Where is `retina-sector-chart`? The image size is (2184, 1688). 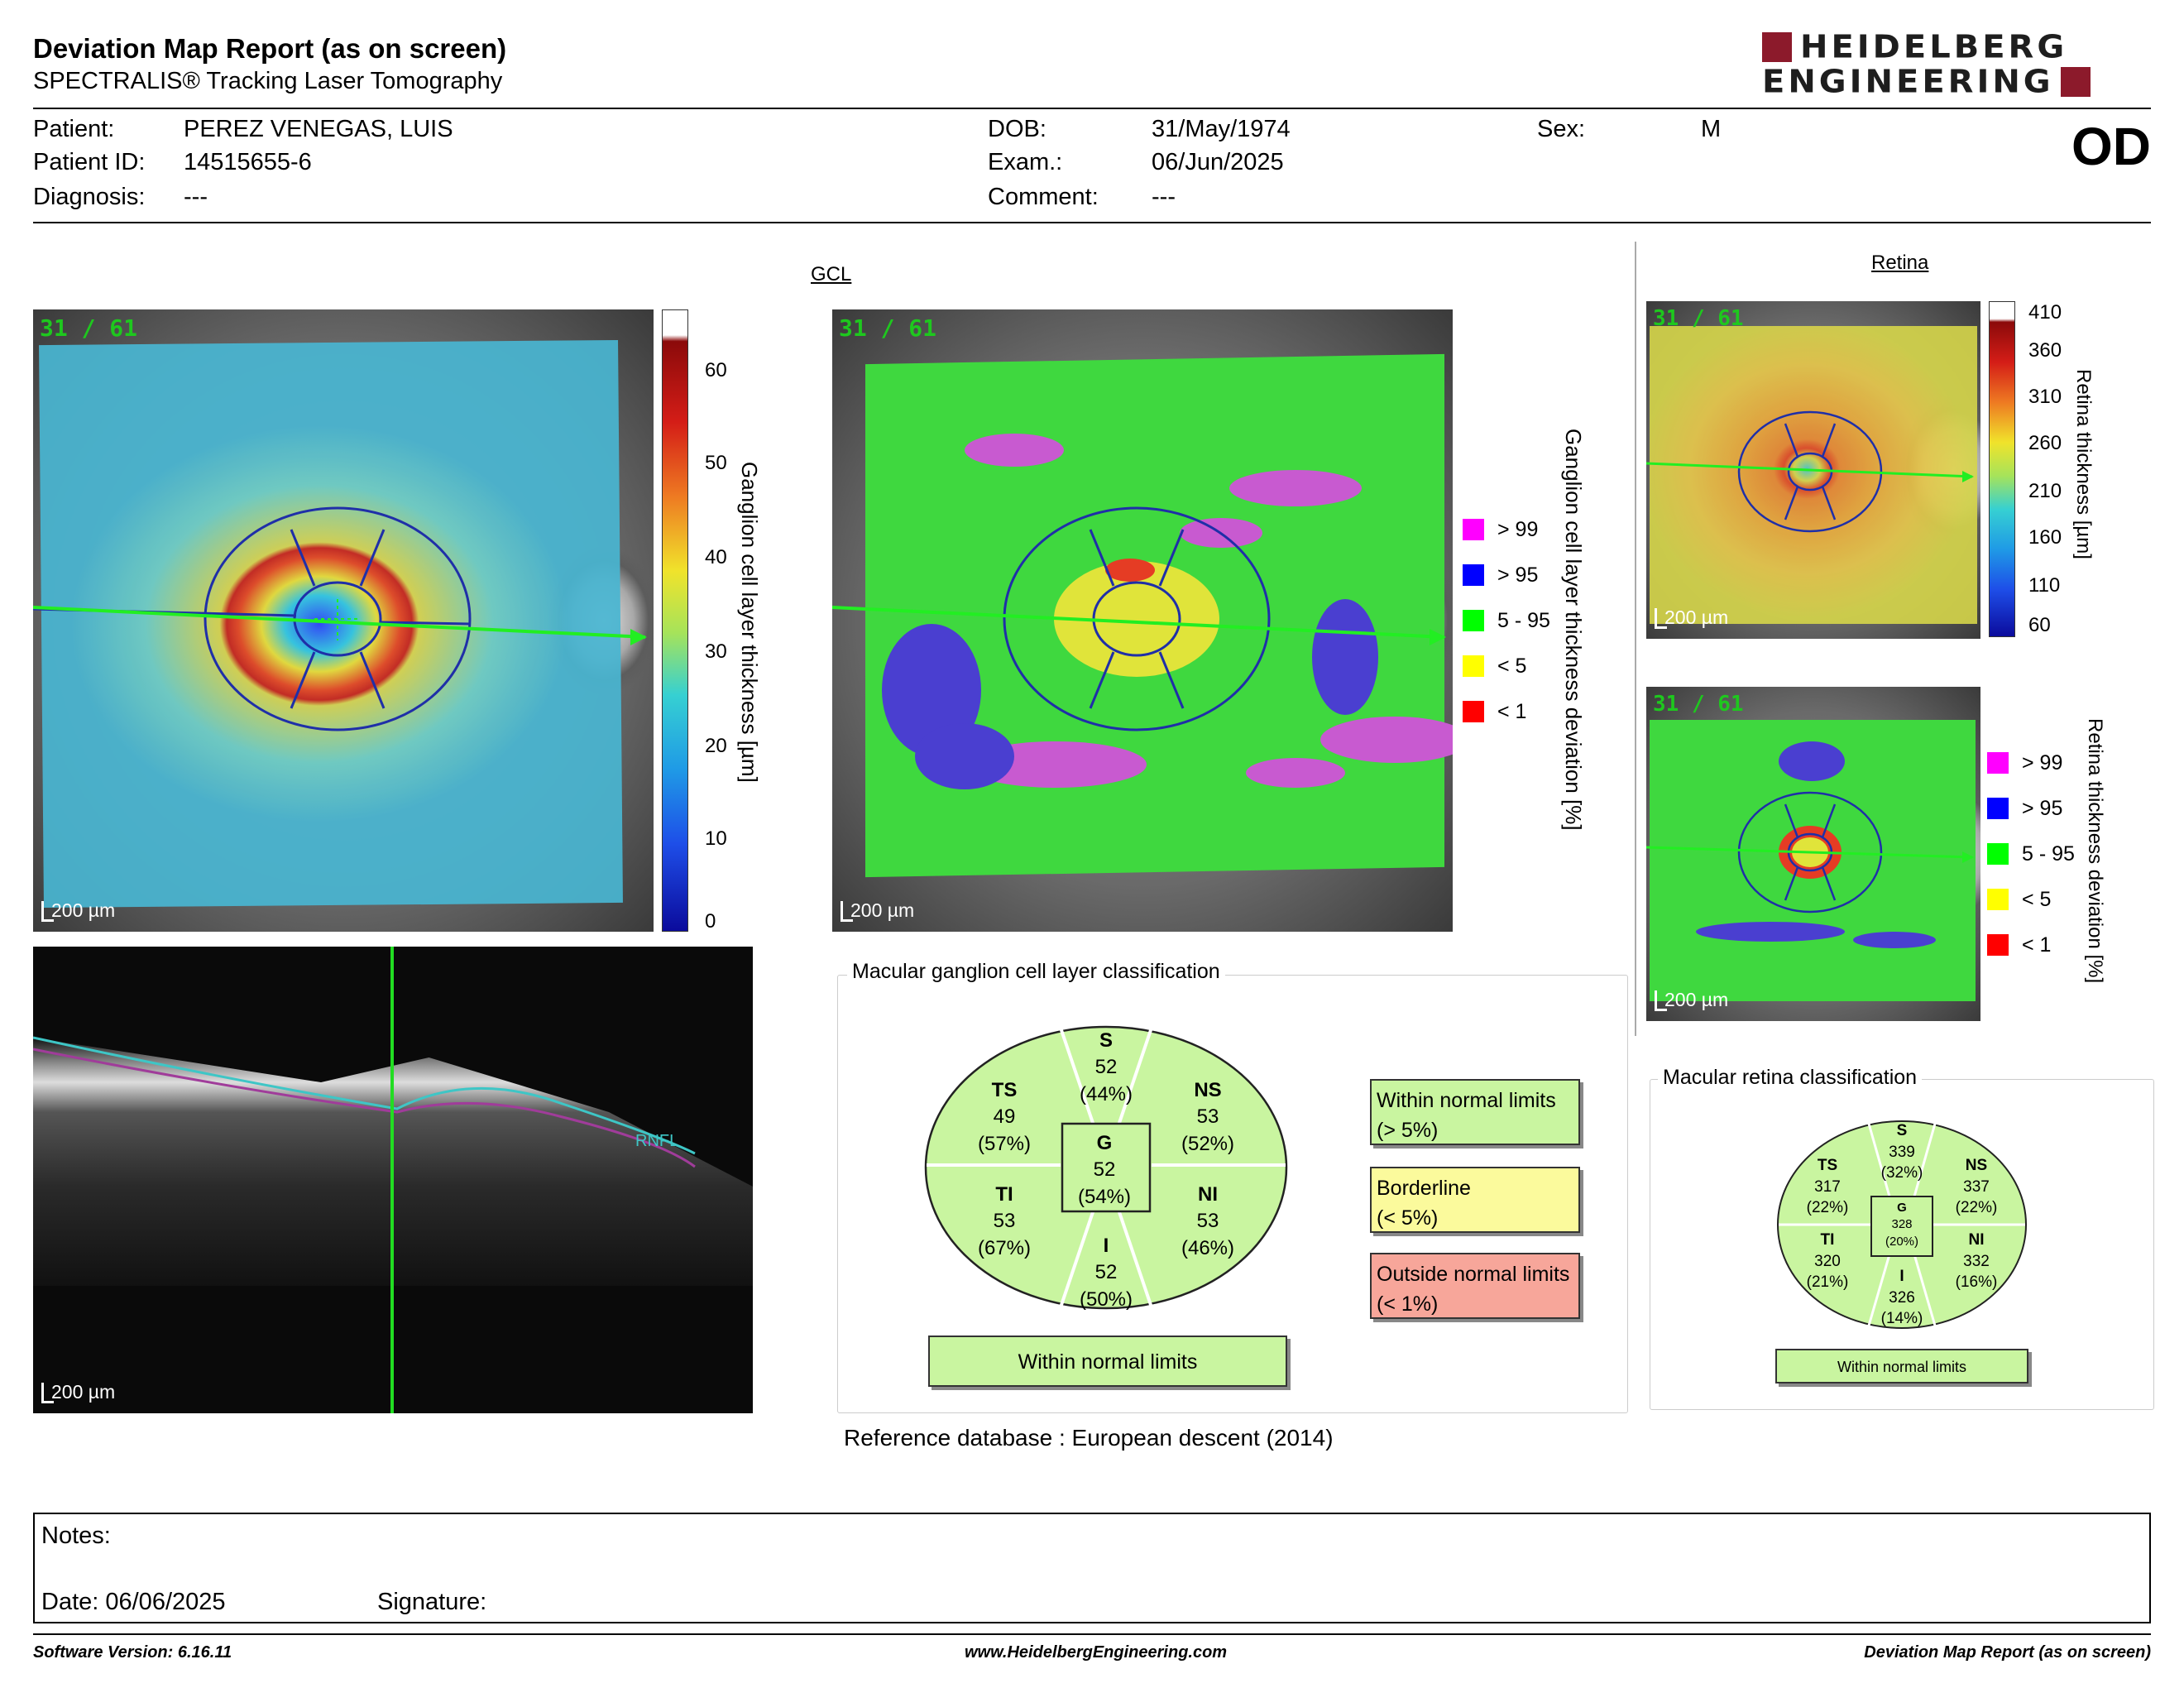
retina-sector-chart is located at coordinates (1902, 1224).